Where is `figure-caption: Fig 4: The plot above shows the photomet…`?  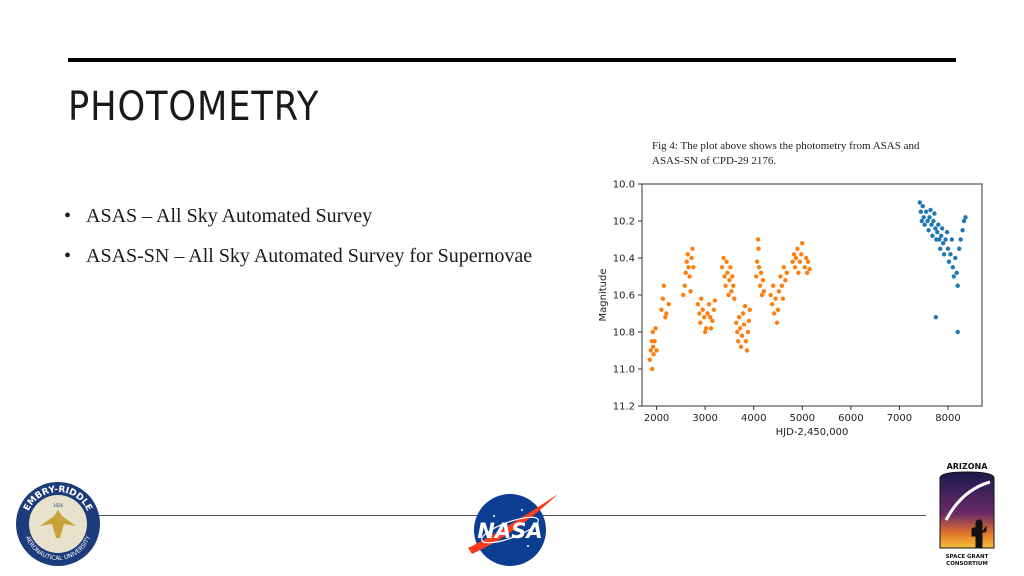 figure-caption: Fig 4: The plot above shows the photomet… is located at coordinates (786, 153).